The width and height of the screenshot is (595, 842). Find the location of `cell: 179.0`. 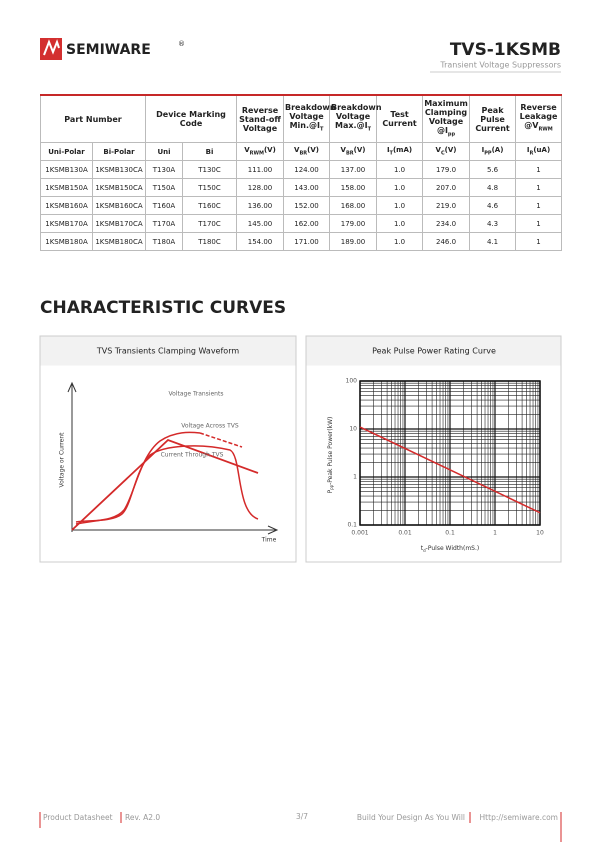

cell: 179.0 is located at coordinates (446, 169).